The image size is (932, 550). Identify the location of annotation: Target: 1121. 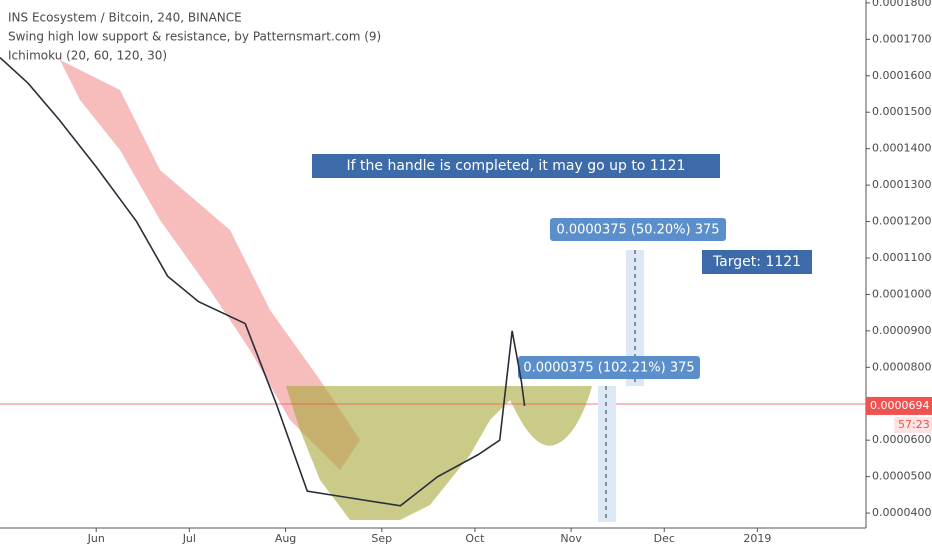
(756, 262).